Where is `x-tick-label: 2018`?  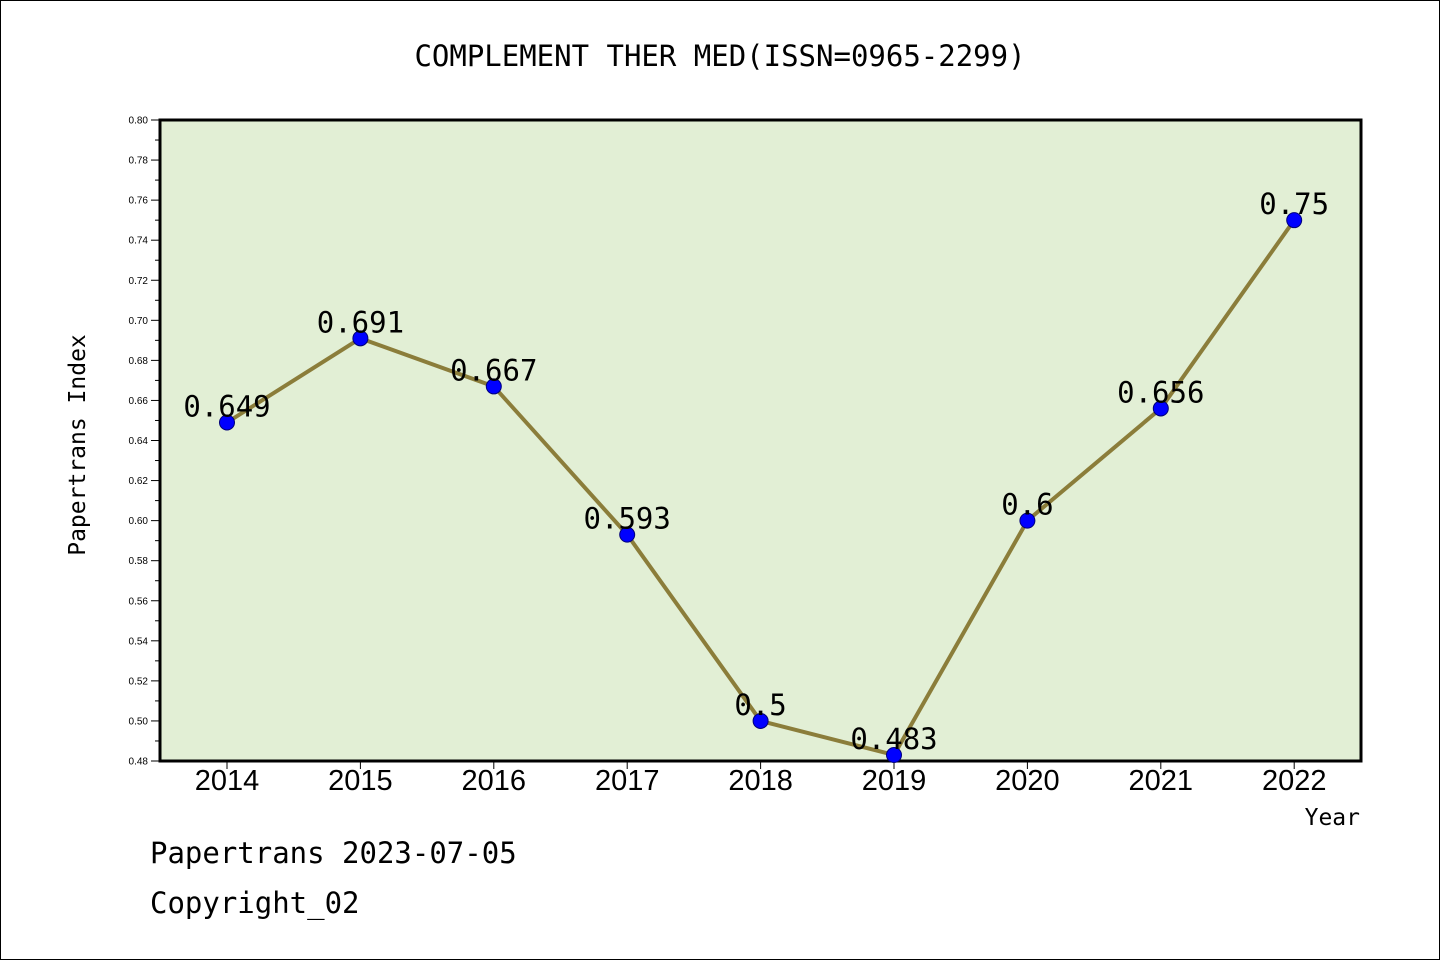 x-tick-label: 2018 is located at coordinates (760, 781).